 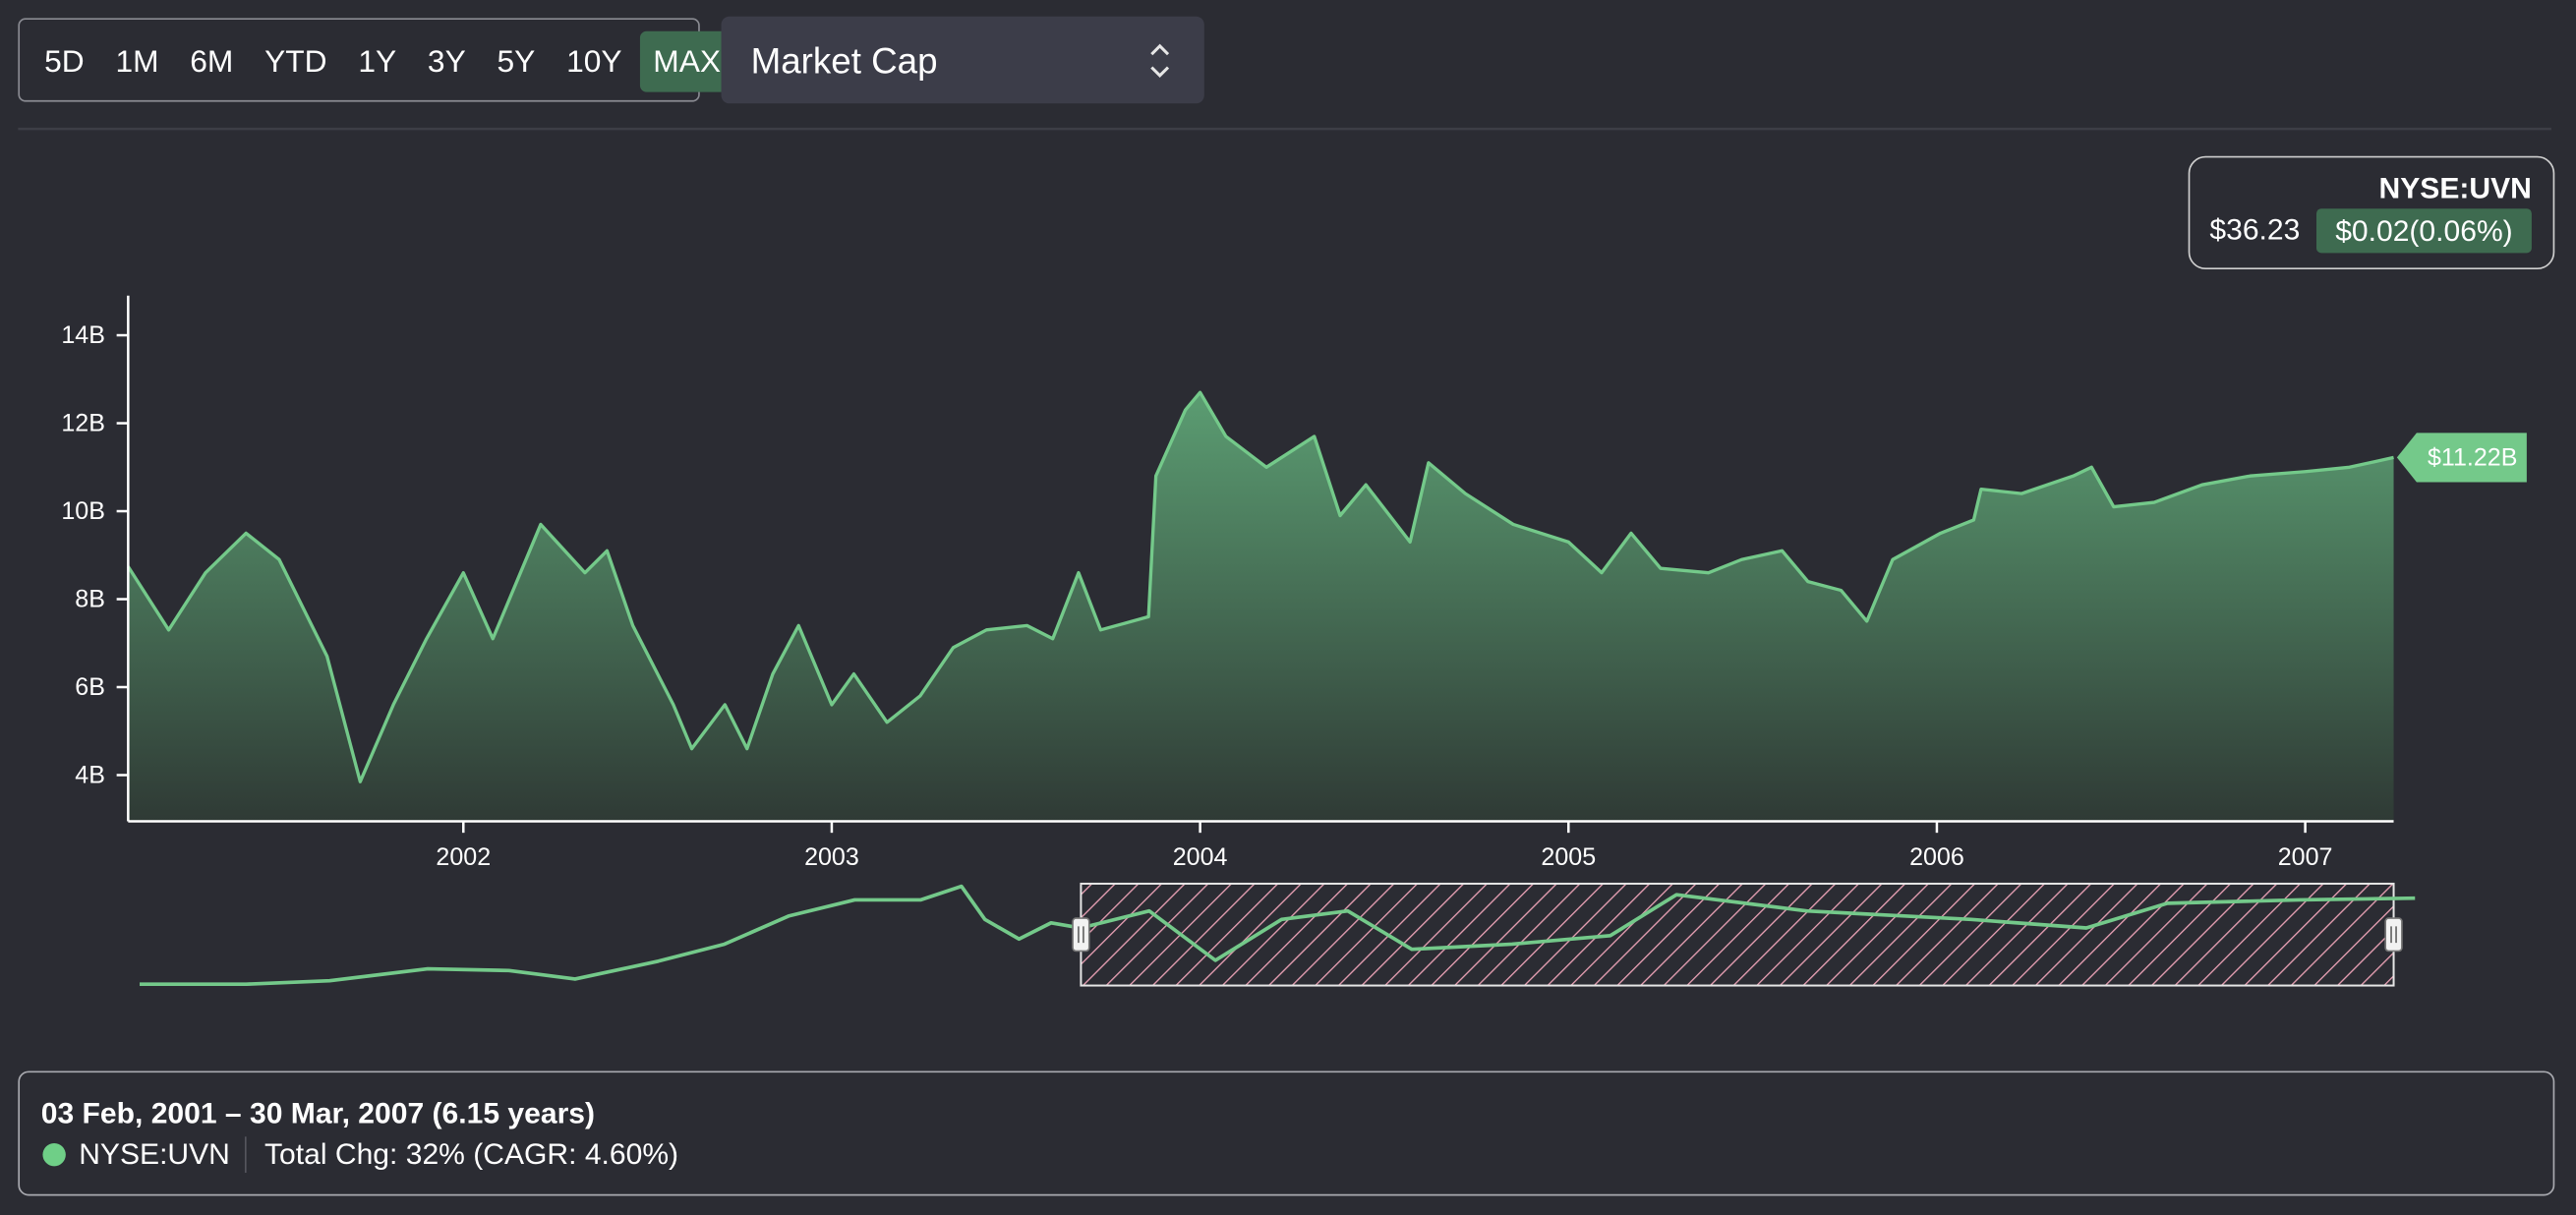 What do you see at coordinates (962, 60) in the screenshot?
I see `metric-dropdown` at bounding box center [962, 60].